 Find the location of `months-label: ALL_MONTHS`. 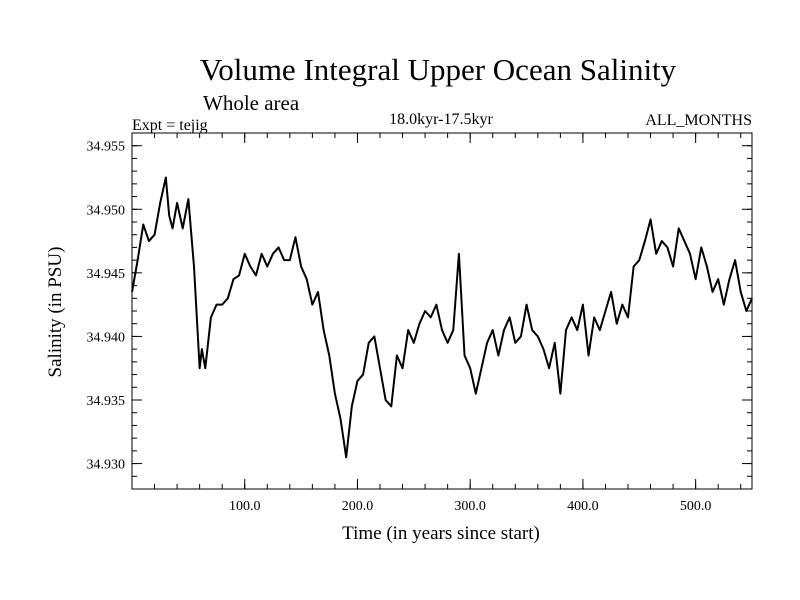

months-label: ALL_MONTHS is located at coordinates (698, 120).